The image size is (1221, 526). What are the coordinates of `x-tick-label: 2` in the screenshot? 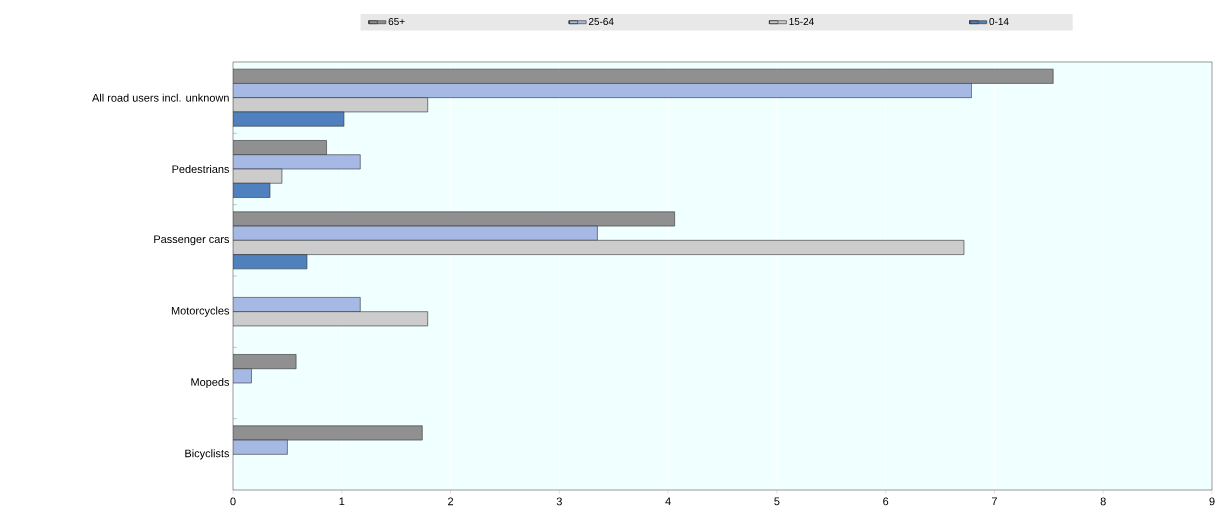 It's located at (451, 501).